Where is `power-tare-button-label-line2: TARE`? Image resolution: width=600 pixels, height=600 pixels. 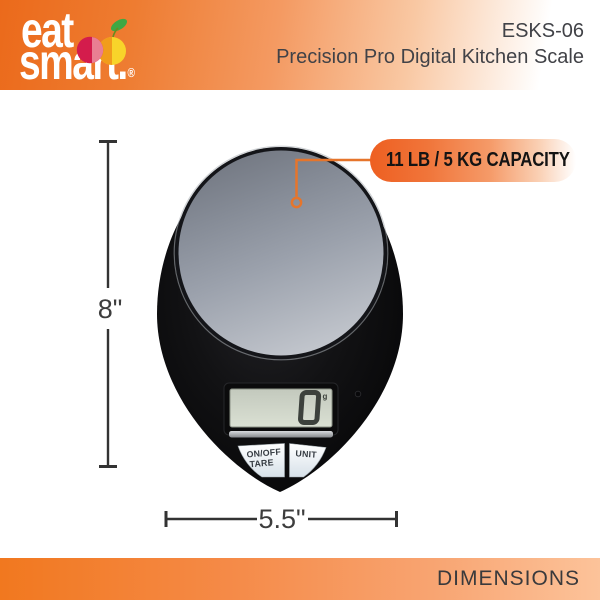 power-tare-button-label-line2: TARE is located at coordinates (261, 463).